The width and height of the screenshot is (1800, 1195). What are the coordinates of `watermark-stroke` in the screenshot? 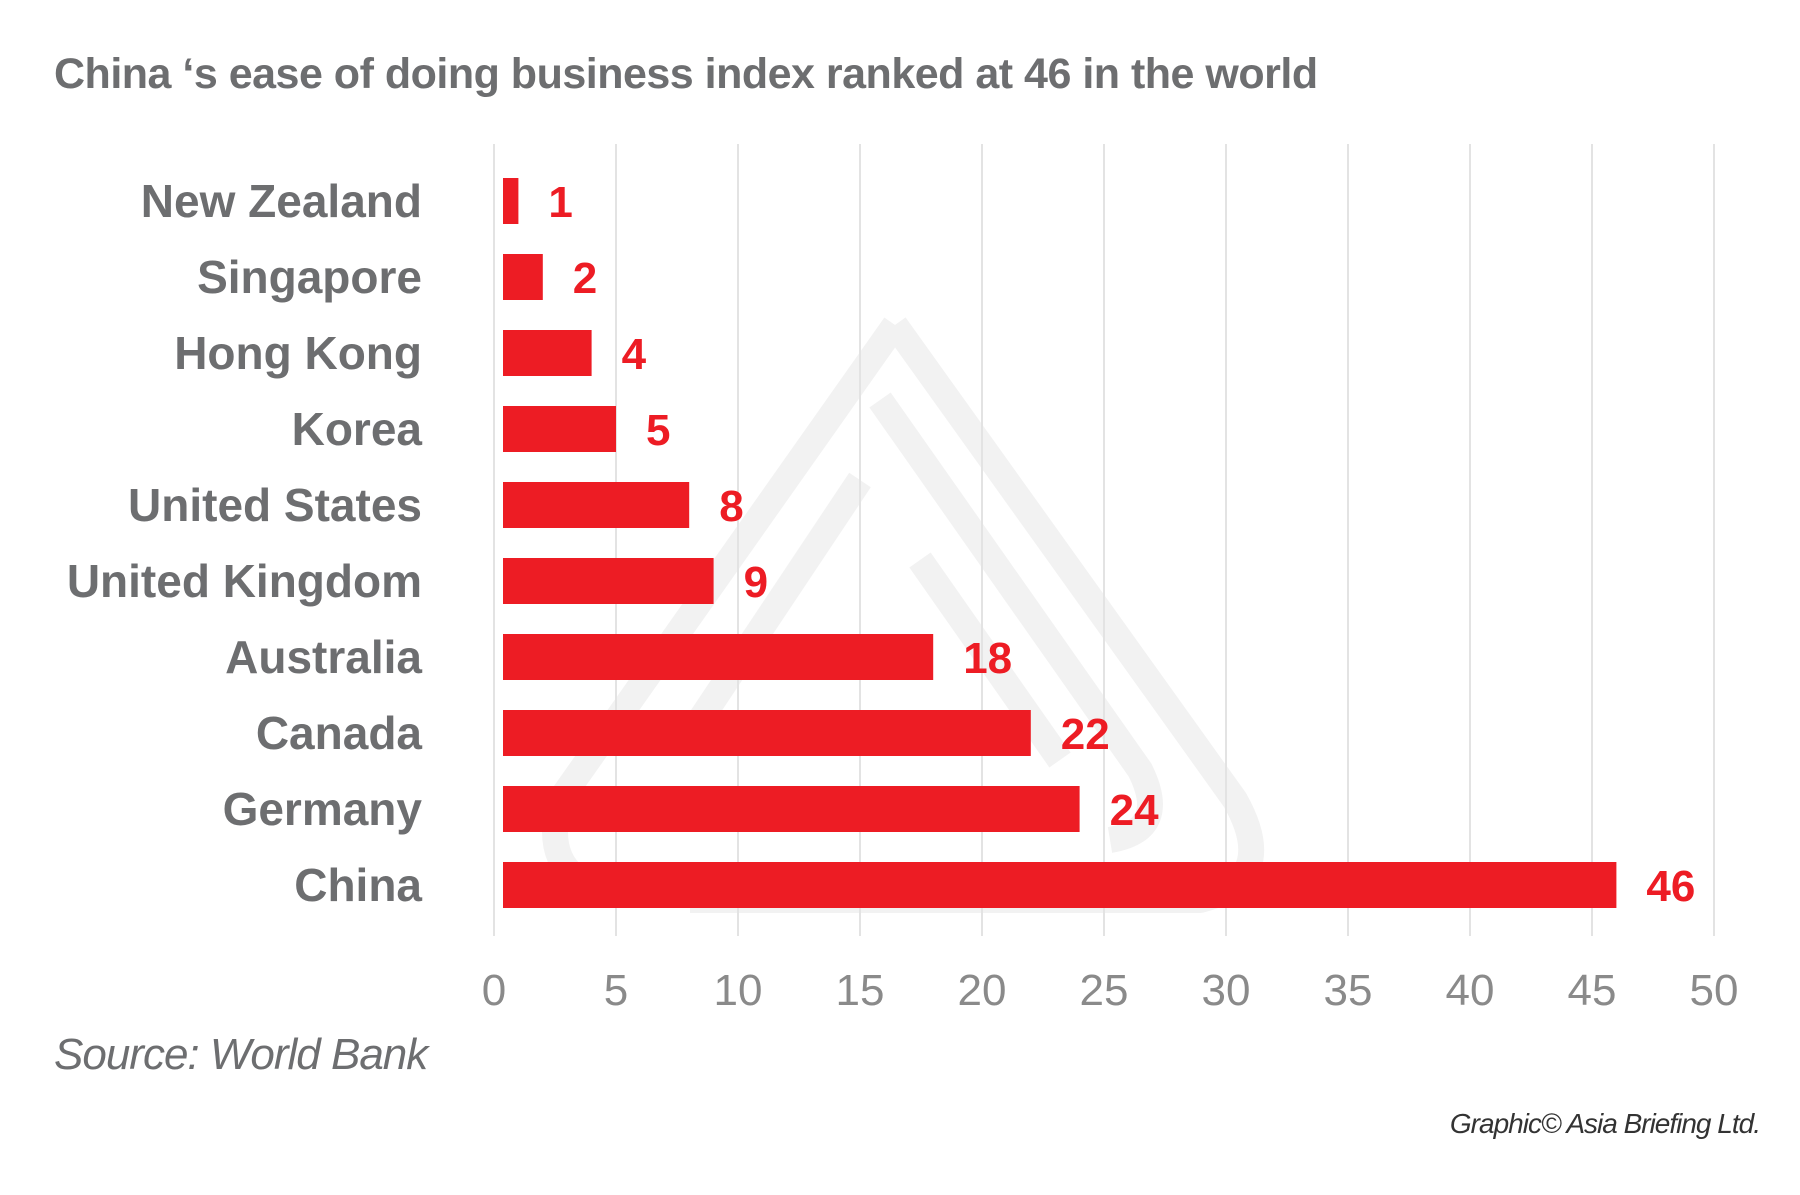 It's located at (1016, 622).